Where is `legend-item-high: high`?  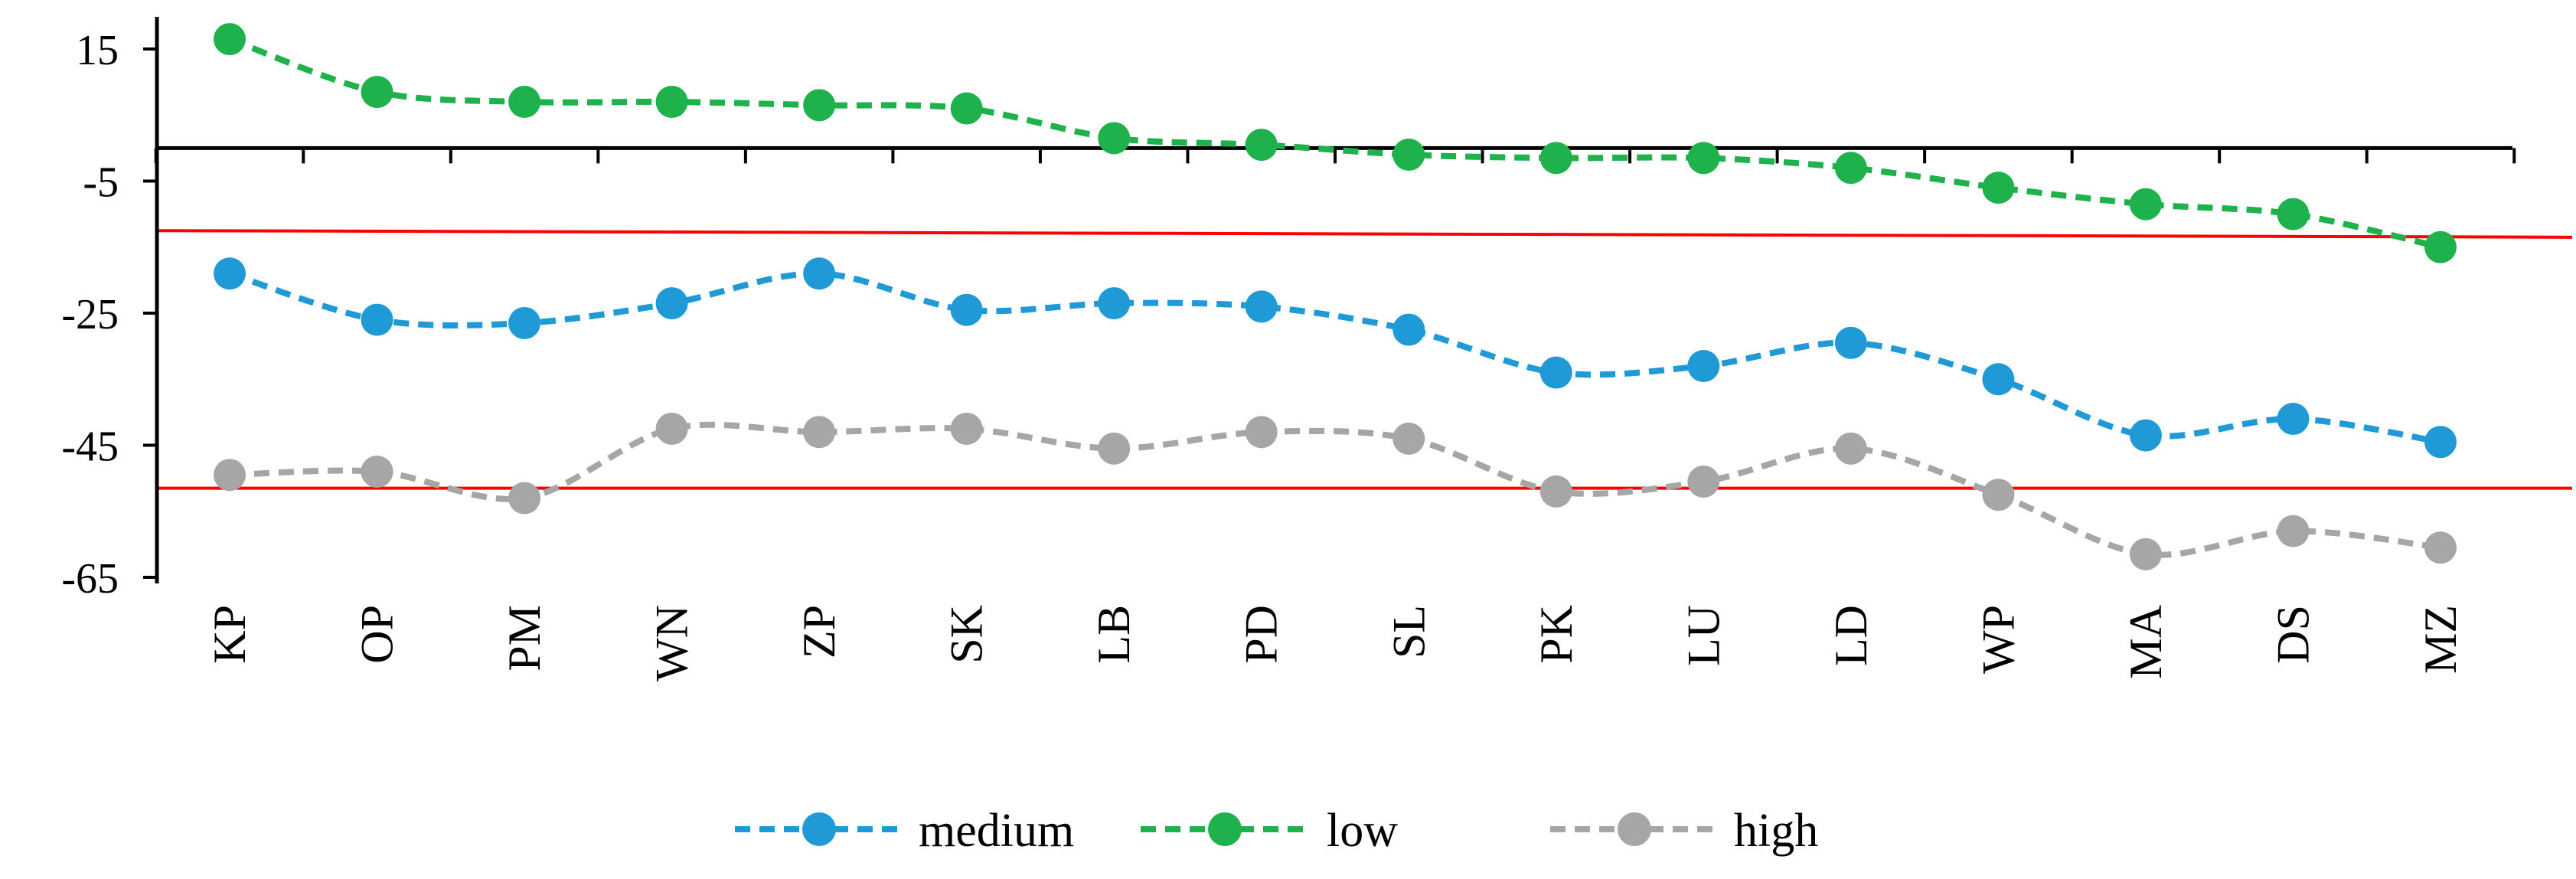
legend-item-high: high is located at coordinates (1684, 831).